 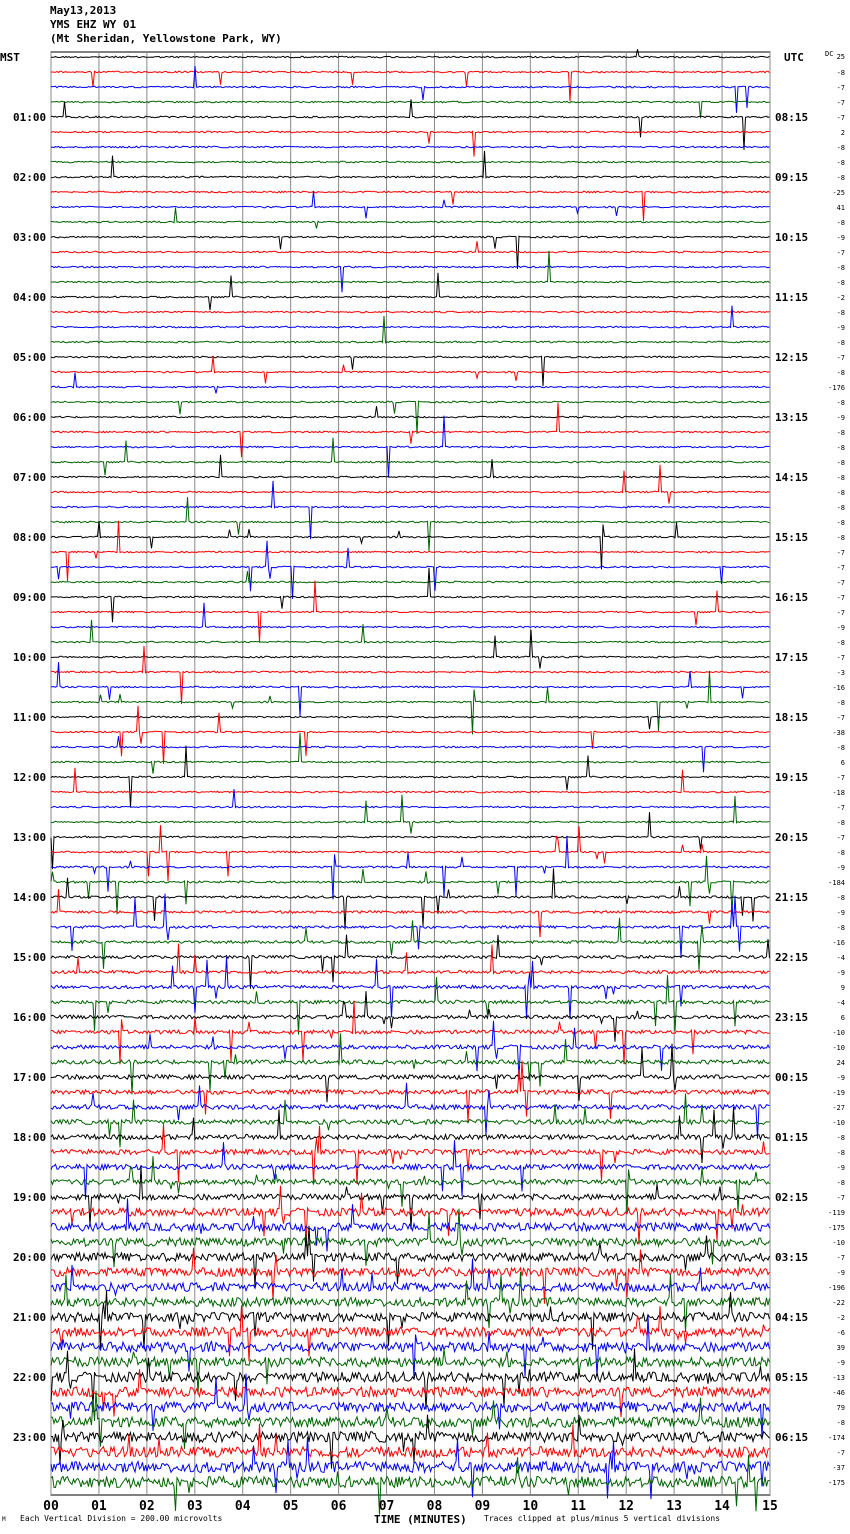 I want to click on x-tick-label: 10, so click(x=531, y=1506).